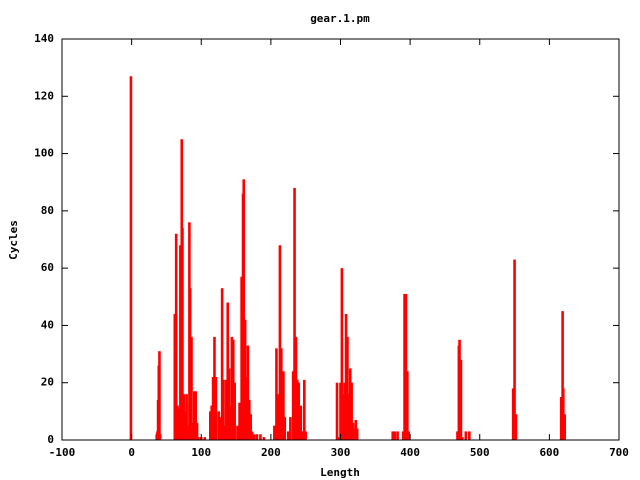  Describe the element at coordinates (44, 153) in the screenshot. I see `y-tick-label: 100` at that location.